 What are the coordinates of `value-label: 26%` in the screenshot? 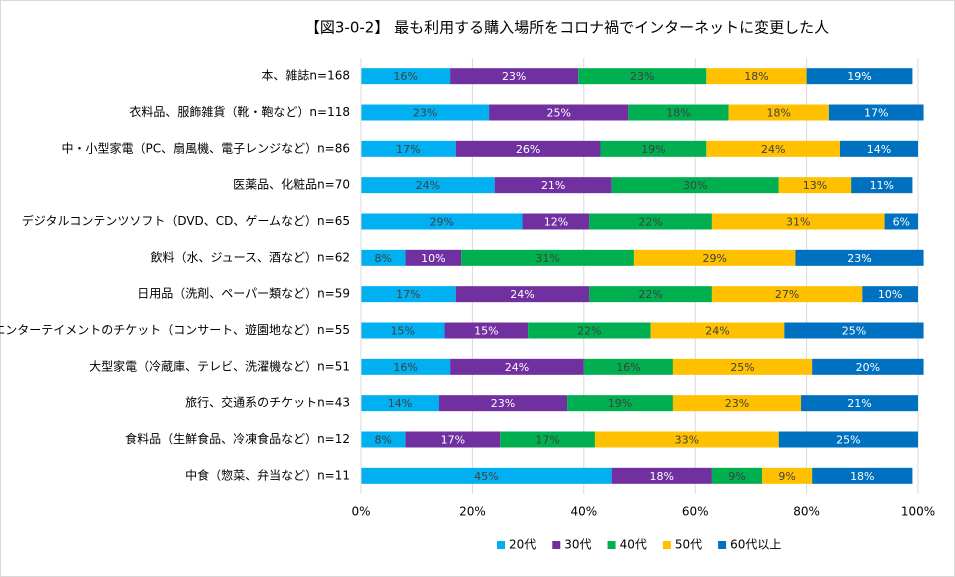 It's located at (528, 149).